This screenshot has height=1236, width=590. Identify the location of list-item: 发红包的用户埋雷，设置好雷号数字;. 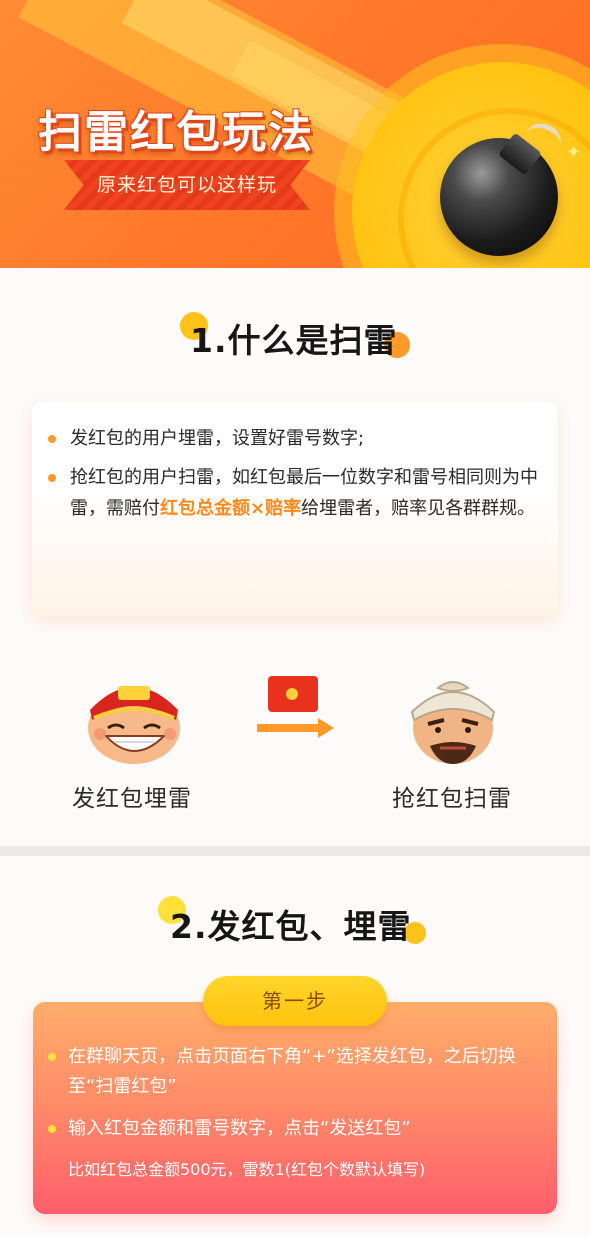
(298, 438).